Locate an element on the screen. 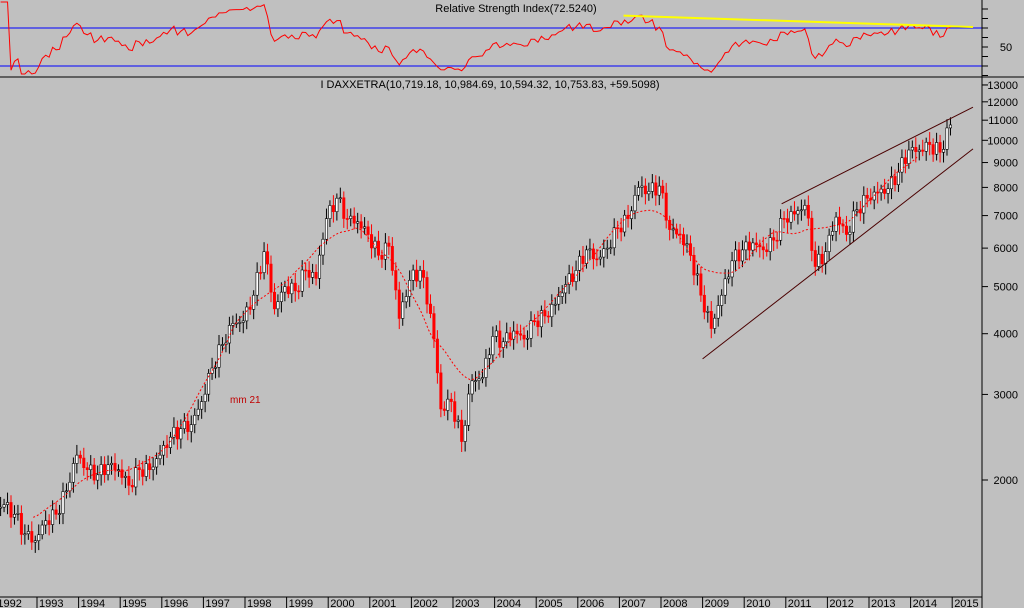 This screenshot has width=1024, height=608. x-tick-label: 2008 is located at coordinates (675, 603).